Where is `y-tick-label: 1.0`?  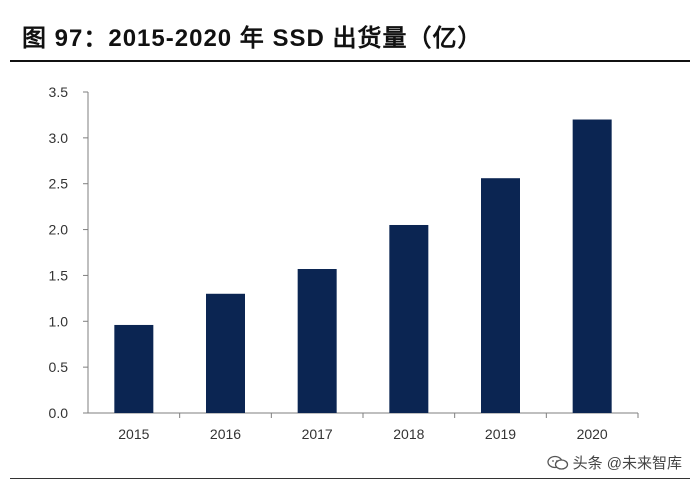 y-tick-label: 1.0 is located at coordinates (59, 321).